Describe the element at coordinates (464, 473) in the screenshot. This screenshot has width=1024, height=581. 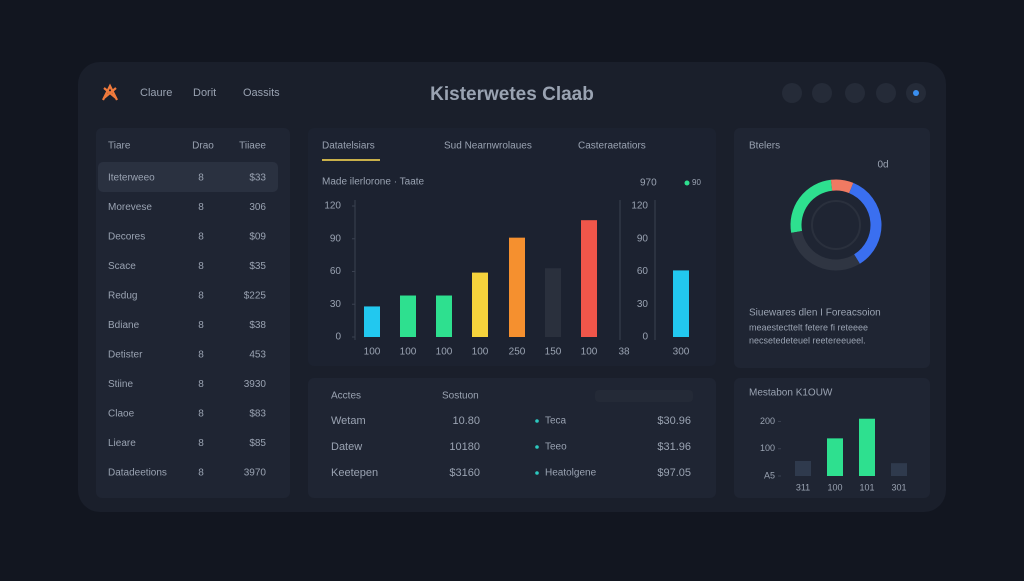
I see `row-amount: $3160` at that location.